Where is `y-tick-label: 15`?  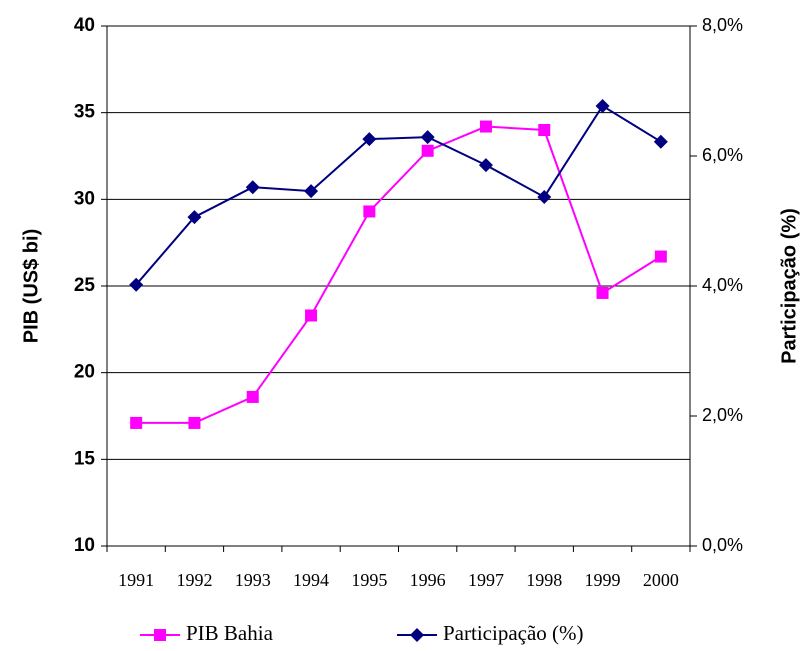 y-tick-label: 15 is located at coordinates (85, 458).